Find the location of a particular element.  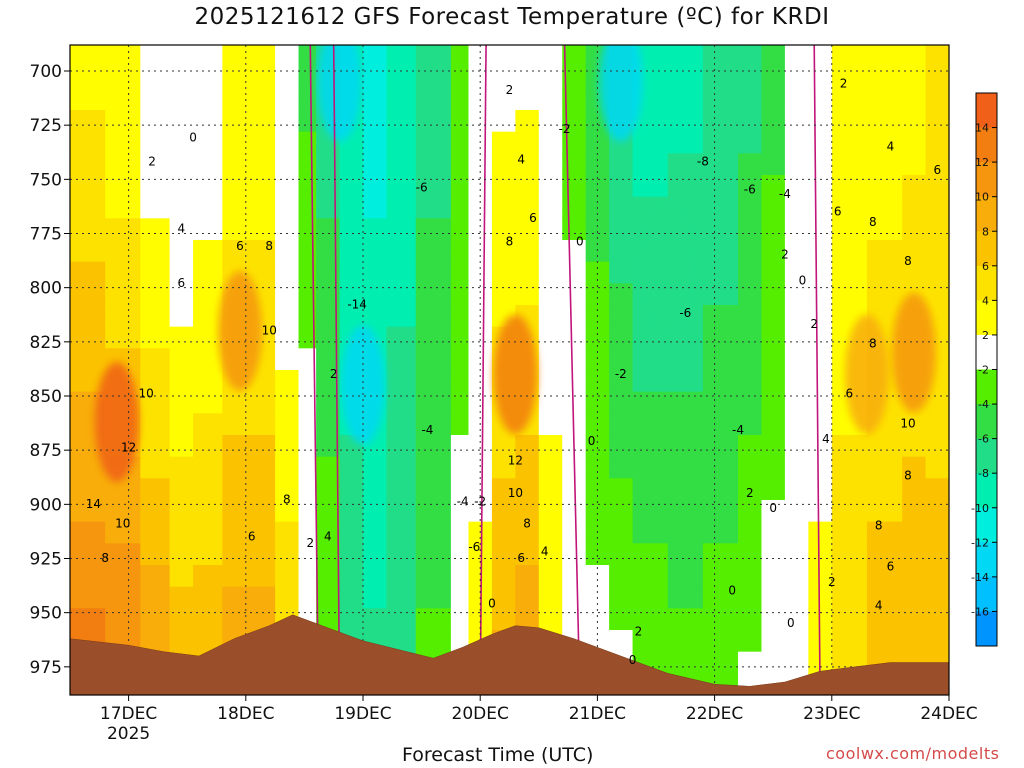

source-credit: coolwx.com/modelts is located at coordinates (913, 753).